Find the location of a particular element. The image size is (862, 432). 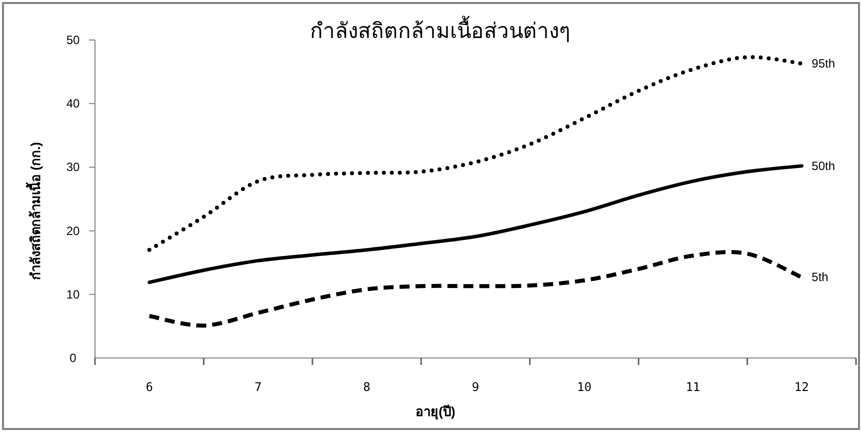

y-tick-label: 0 is located at coordinates (73, 358).